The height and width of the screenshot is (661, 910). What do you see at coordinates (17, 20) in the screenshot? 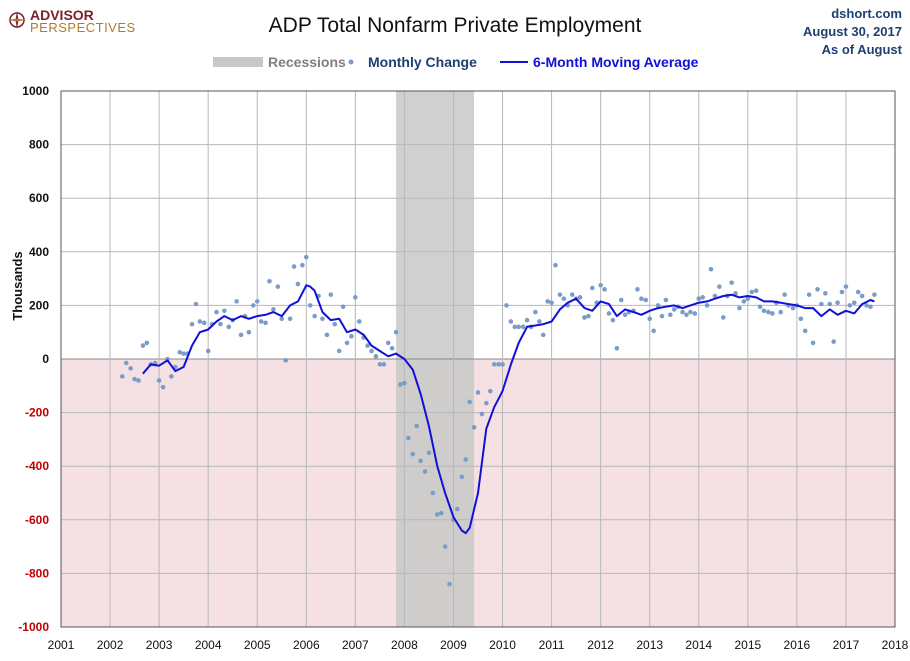
I see `compass-icon` at bounding box center [17, 20].